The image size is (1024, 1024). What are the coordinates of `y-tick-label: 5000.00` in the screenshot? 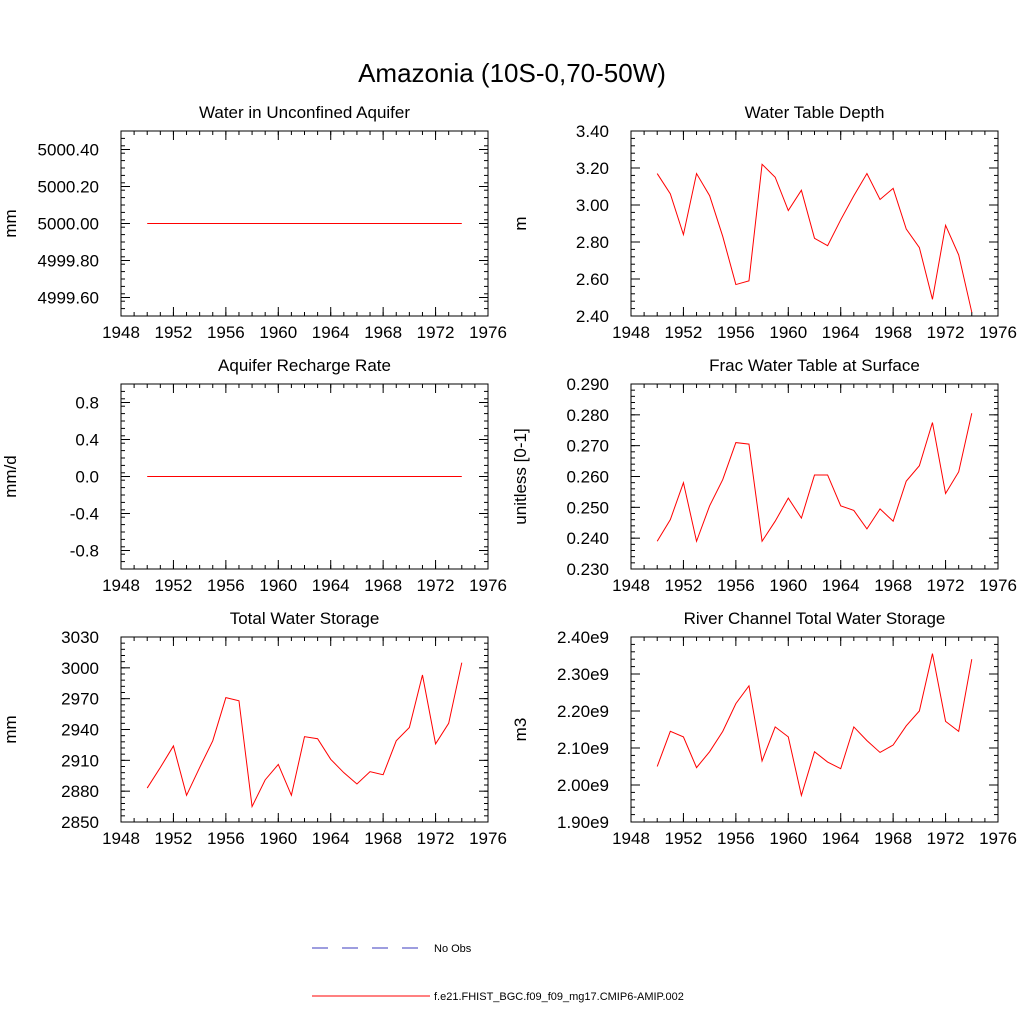 It's located at (68, 224).